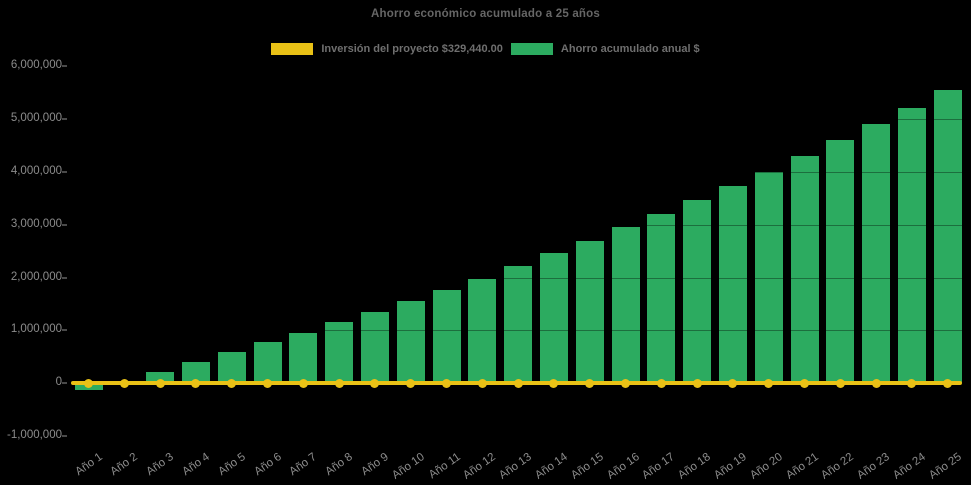  What do you see at coordinates (766, 466) in the screenshot?
I see `x-tick-label: Año 20` at bounding box center [766, 466].